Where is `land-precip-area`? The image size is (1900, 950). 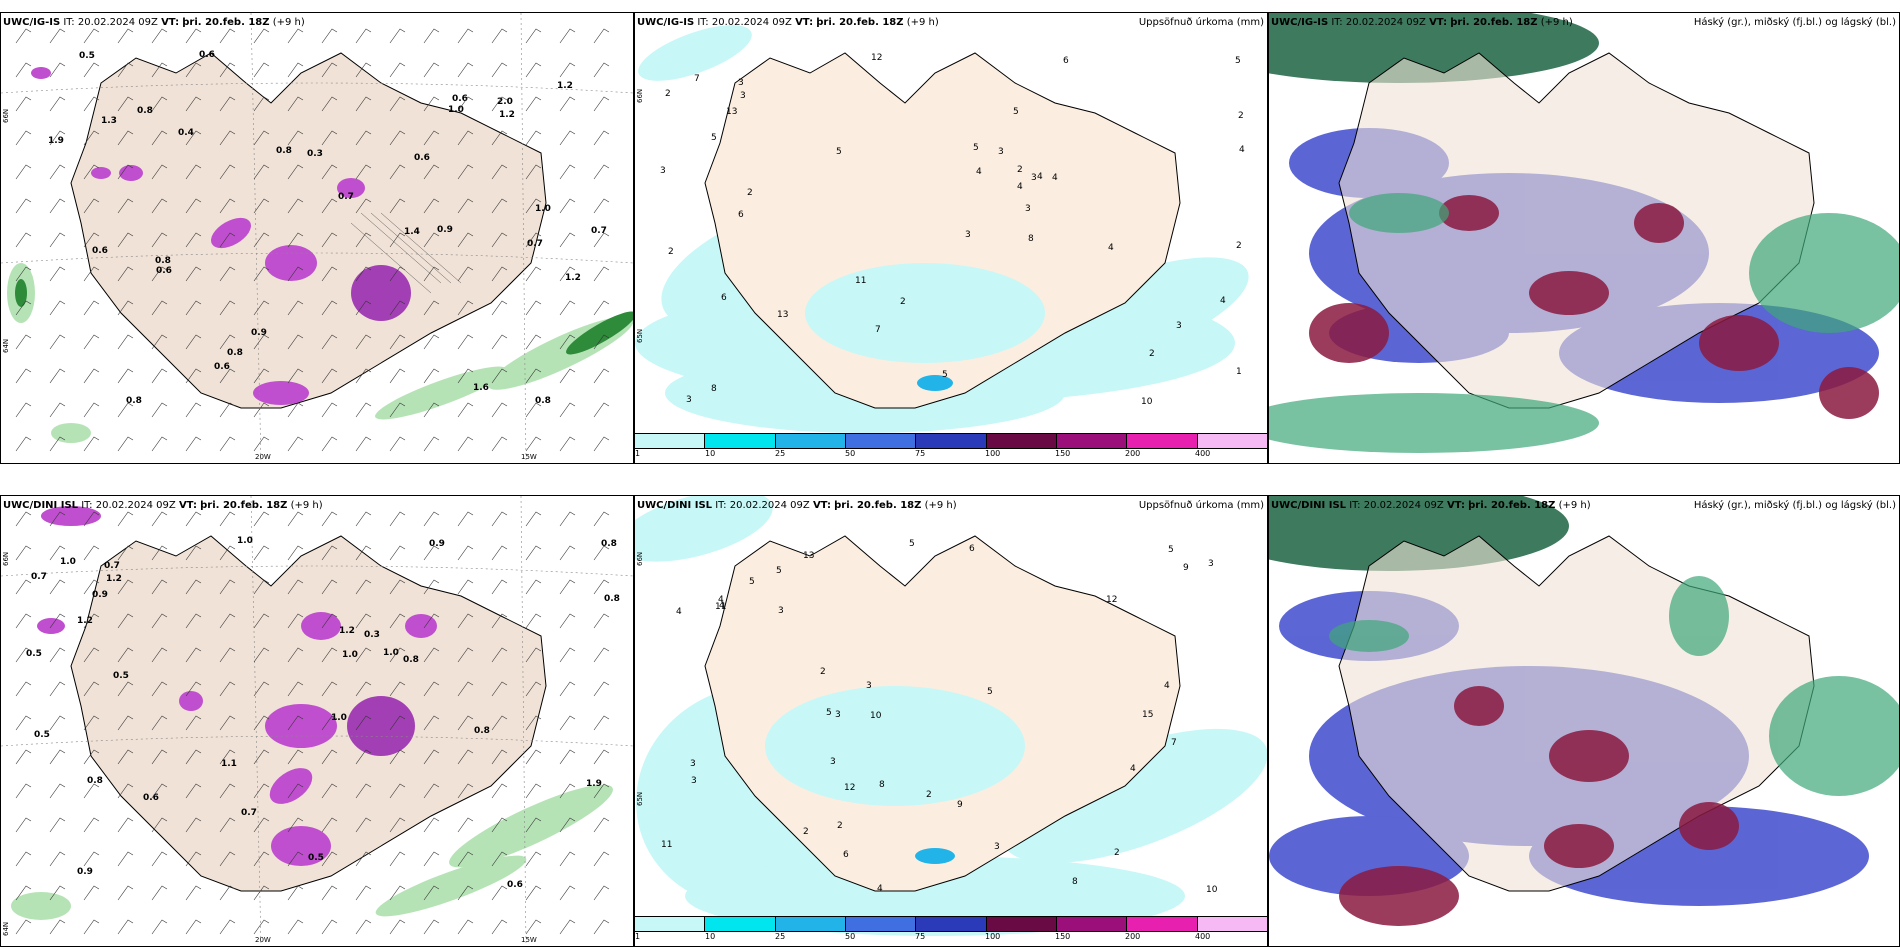
land-precip-area is located at coordinates (925, 313).